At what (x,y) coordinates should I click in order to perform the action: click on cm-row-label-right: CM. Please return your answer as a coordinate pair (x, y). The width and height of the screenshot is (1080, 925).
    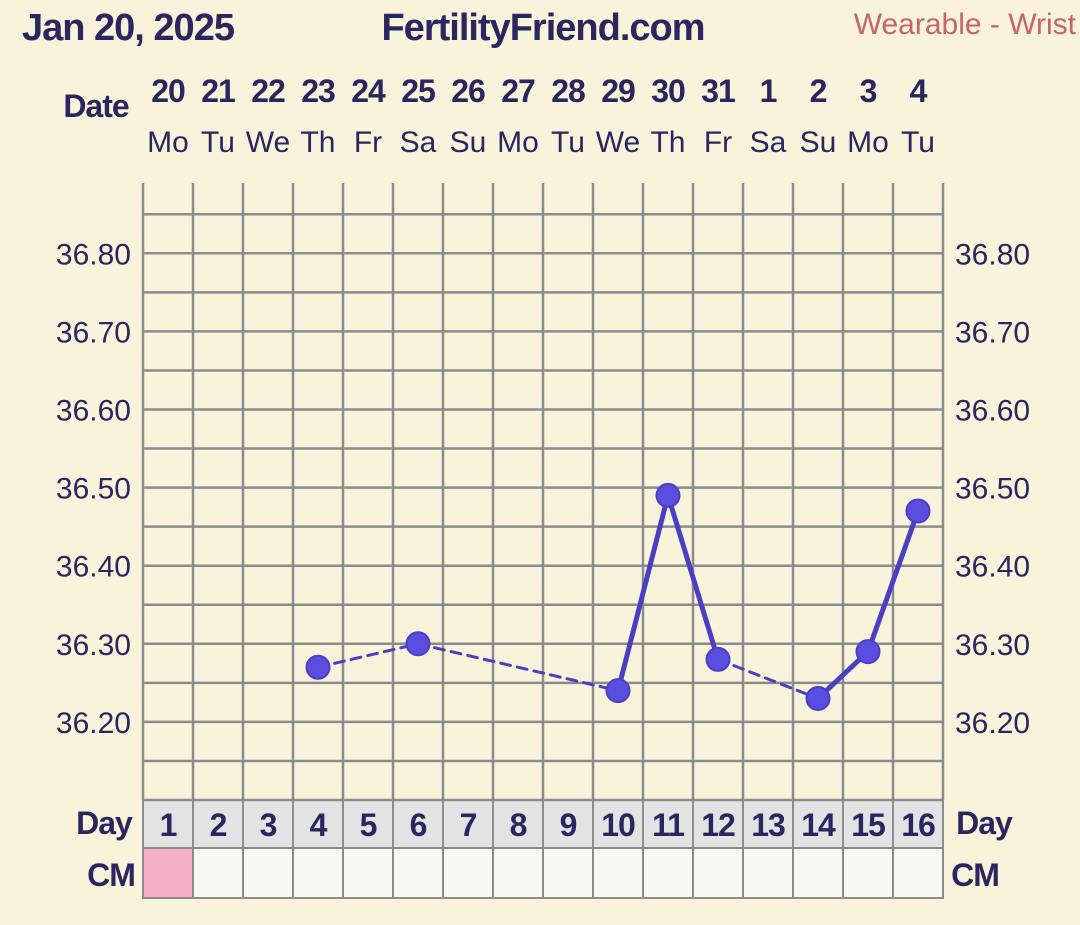
    Looking at the image, I should click on (975, 875).